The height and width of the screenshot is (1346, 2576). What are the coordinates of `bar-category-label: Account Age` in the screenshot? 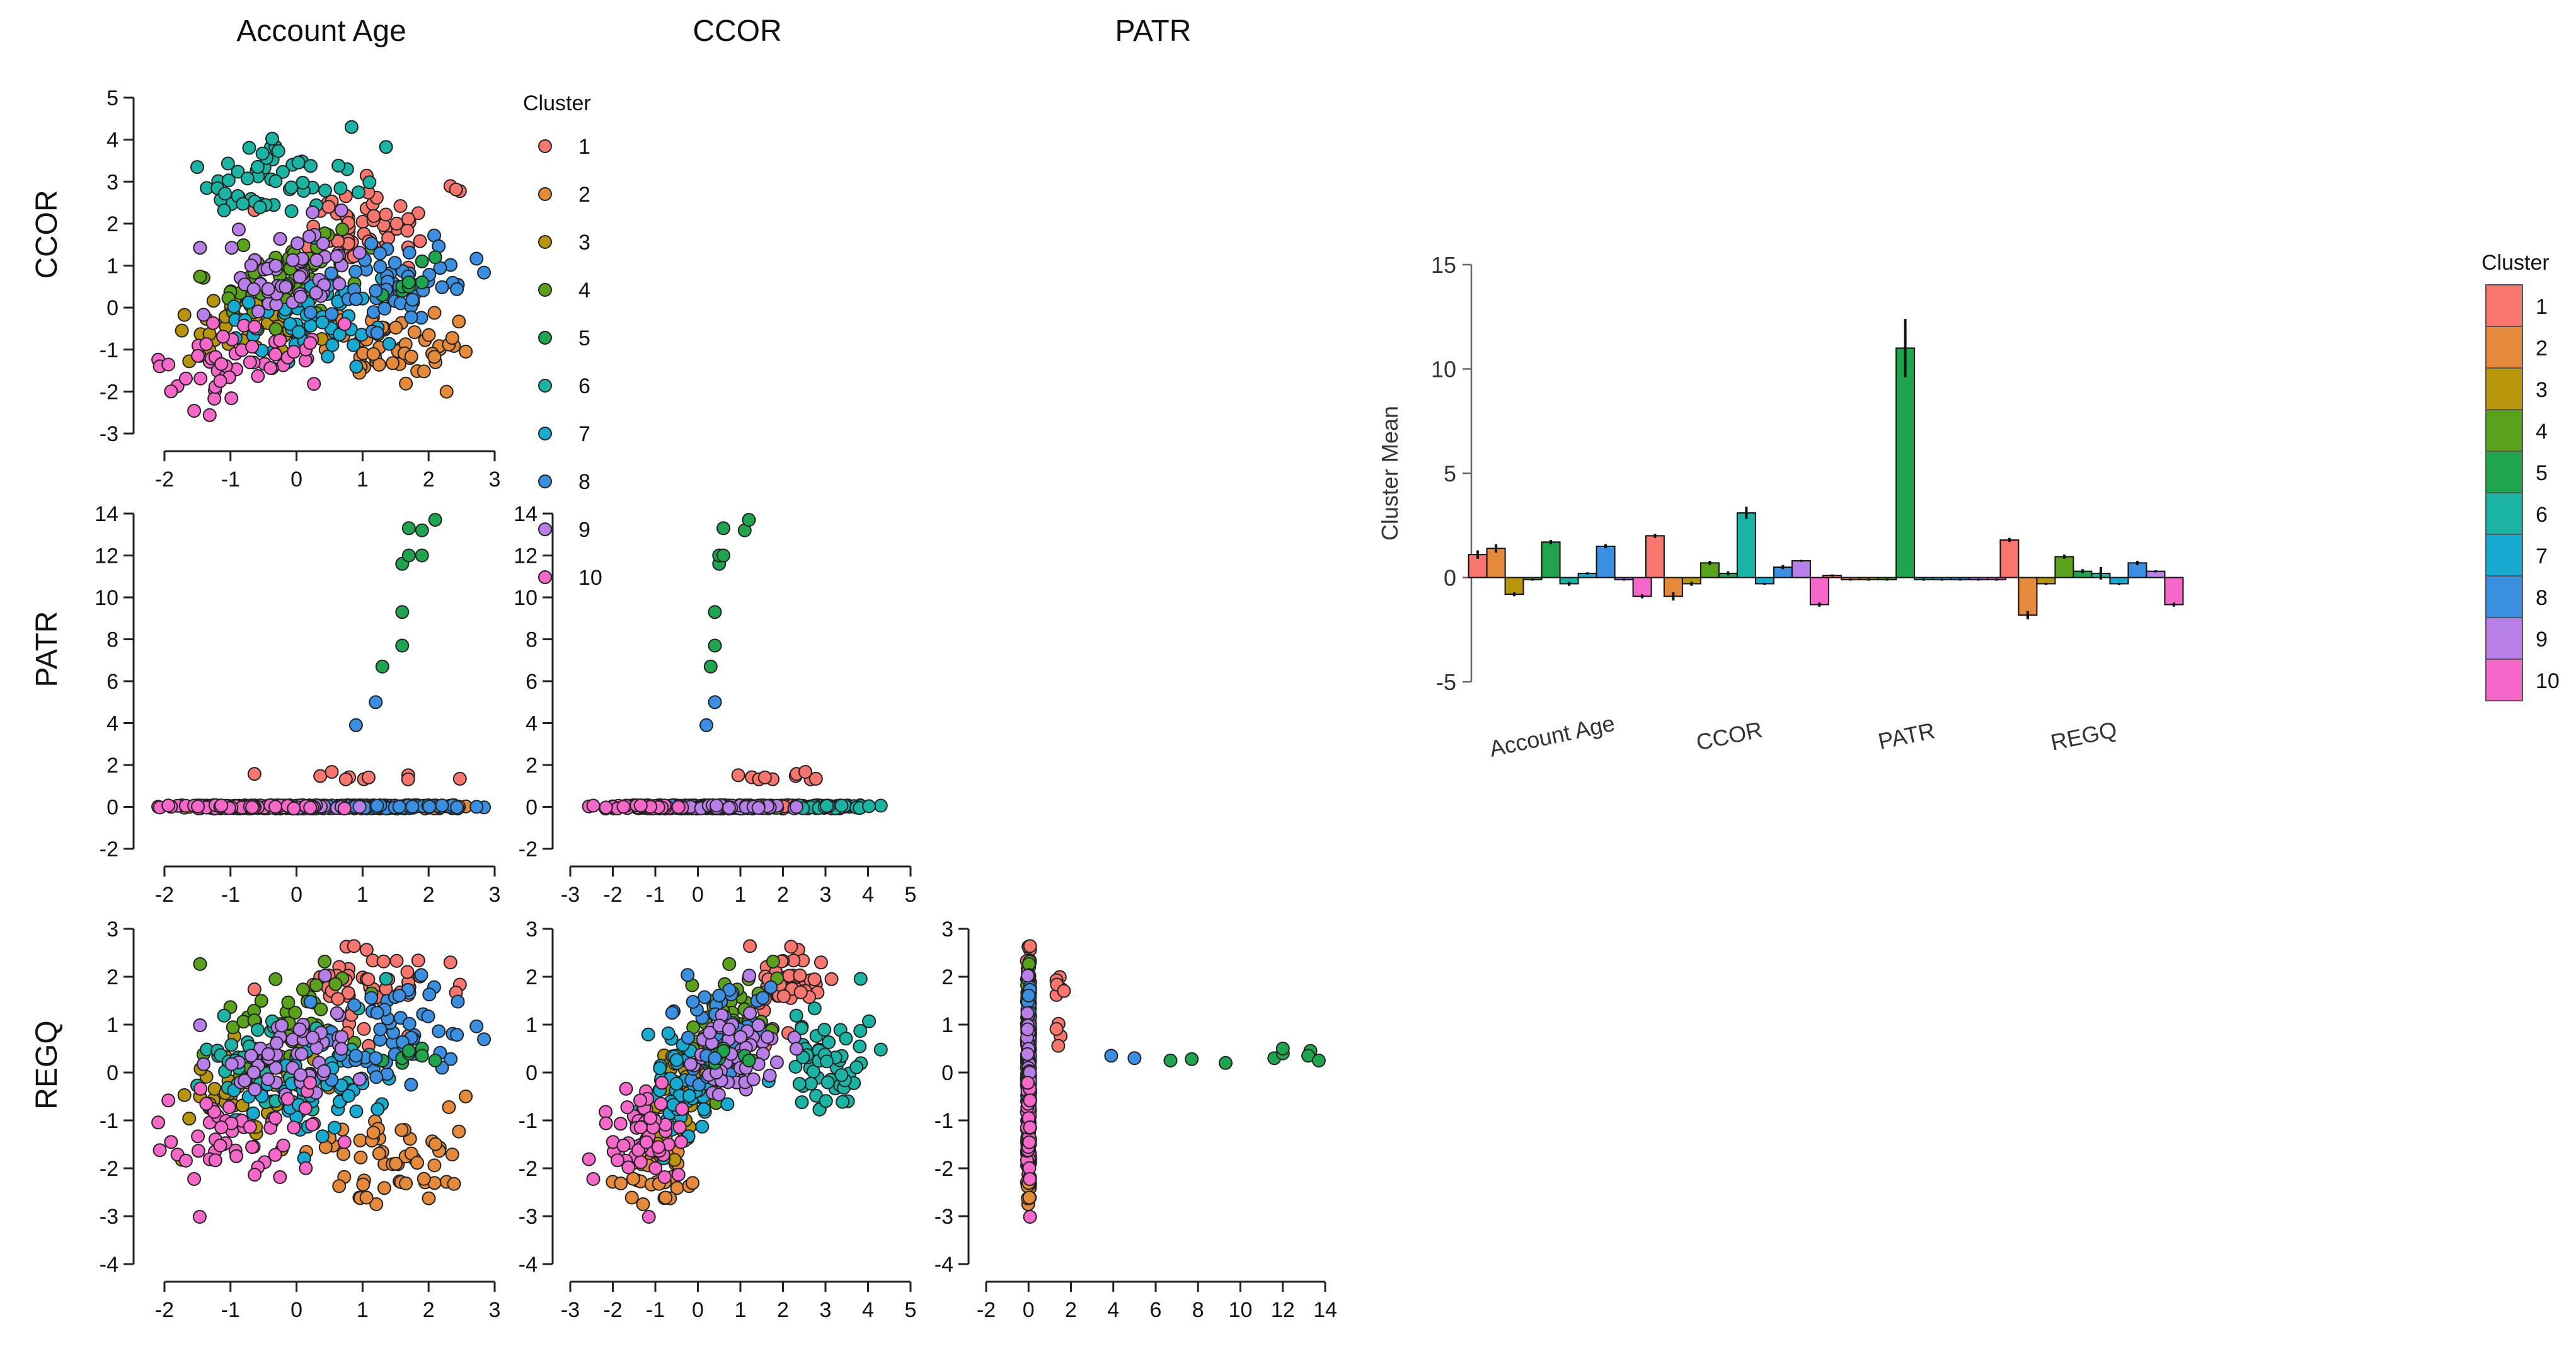 It's located at (1552, 736).